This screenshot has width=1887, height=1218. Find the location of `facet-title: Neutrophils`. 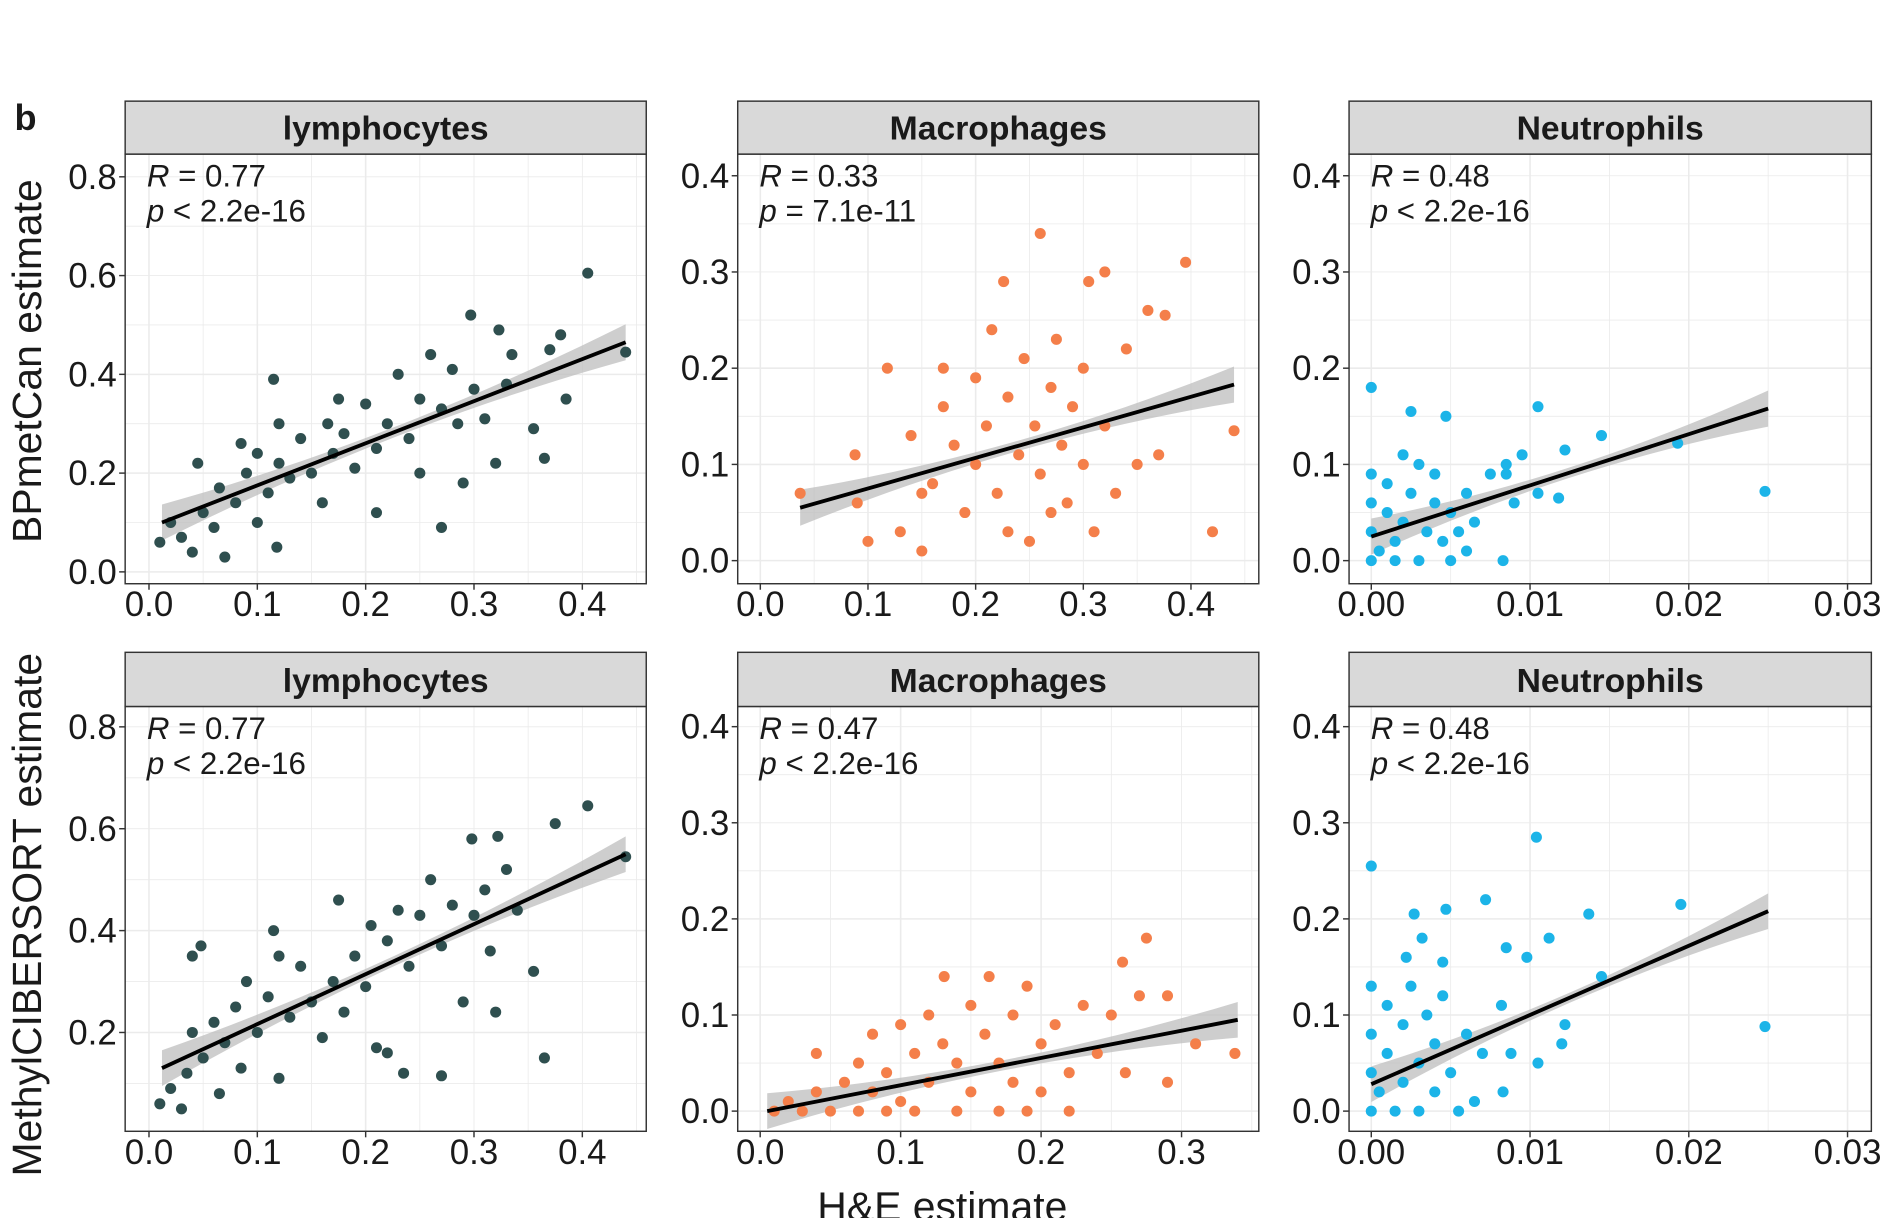

facet-title: Neutrophils is located at coordinates (1610, 129).